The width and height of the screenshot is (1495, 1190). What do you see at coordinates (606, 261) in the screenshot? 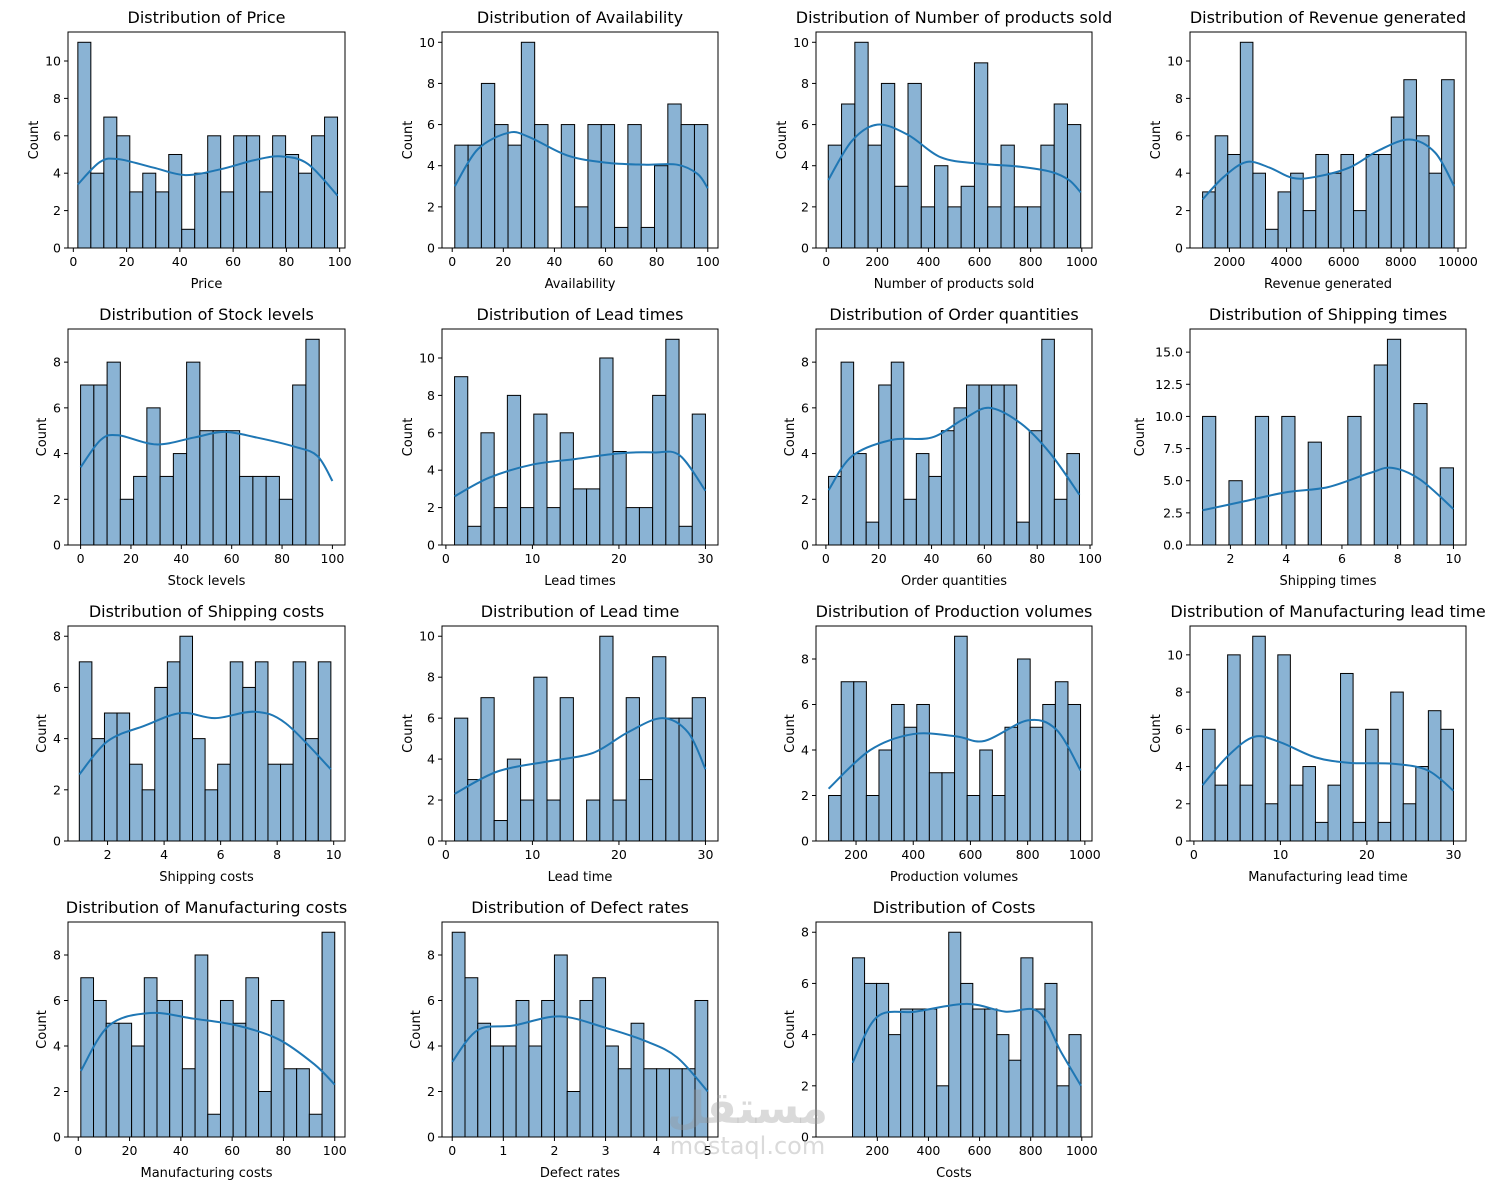
I see `x-tick-label: 60` at bounding box center [606, 261].